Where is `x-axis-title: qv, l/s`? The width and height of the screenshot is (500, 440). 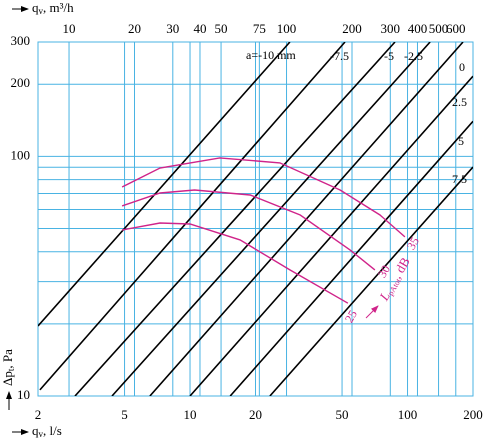 x-axis-title: qv, l/s is located at coordinates (47, 431).